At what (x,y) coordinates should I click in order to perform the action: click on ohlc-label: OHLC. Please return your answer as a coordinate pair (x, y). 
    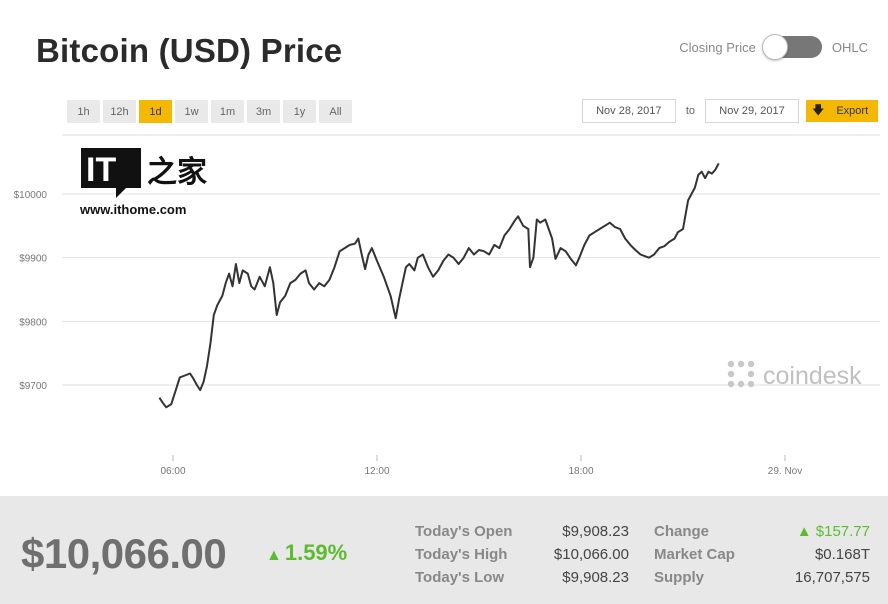
    Looking at the image, I should click on (849, 47).